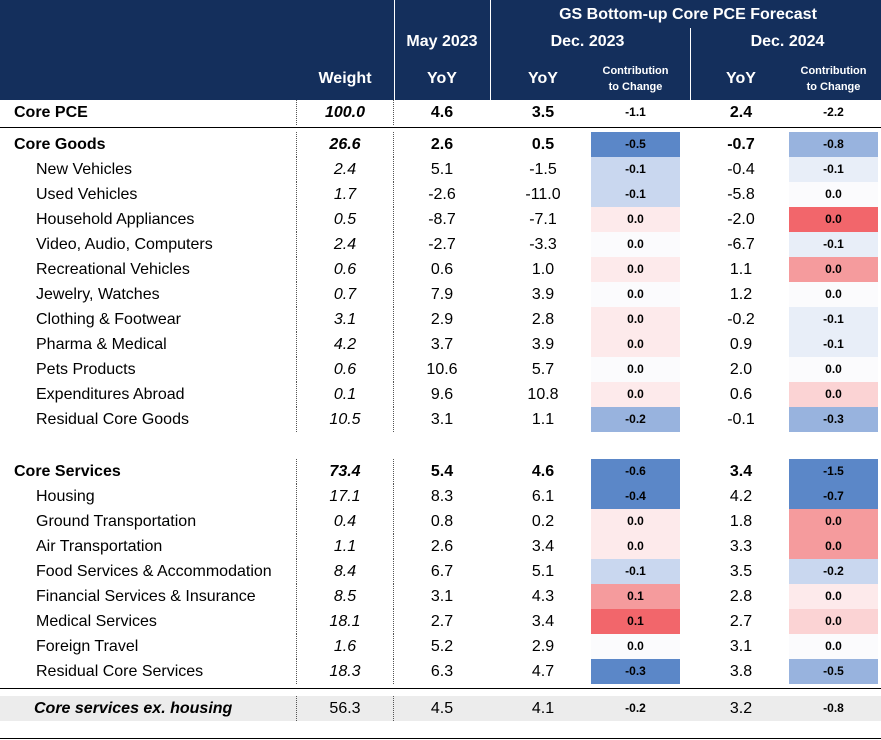 This screenshot has width=881, height=740. What do you see at coordinates (833, 671) in the screenshot?
I see `dec2024-contribution-cell: -0.5` at bounding box center [833, 671].